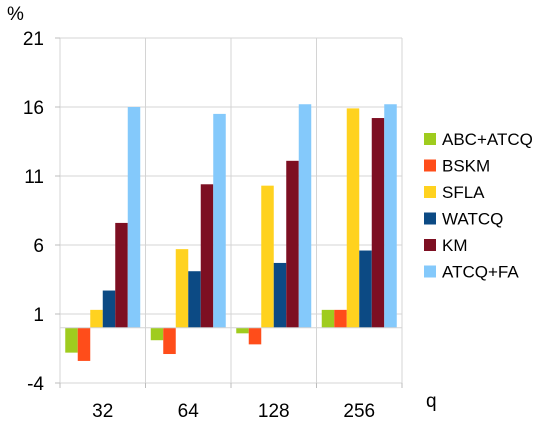  I want to click on y-tick-label: 21, so click(33, 39).